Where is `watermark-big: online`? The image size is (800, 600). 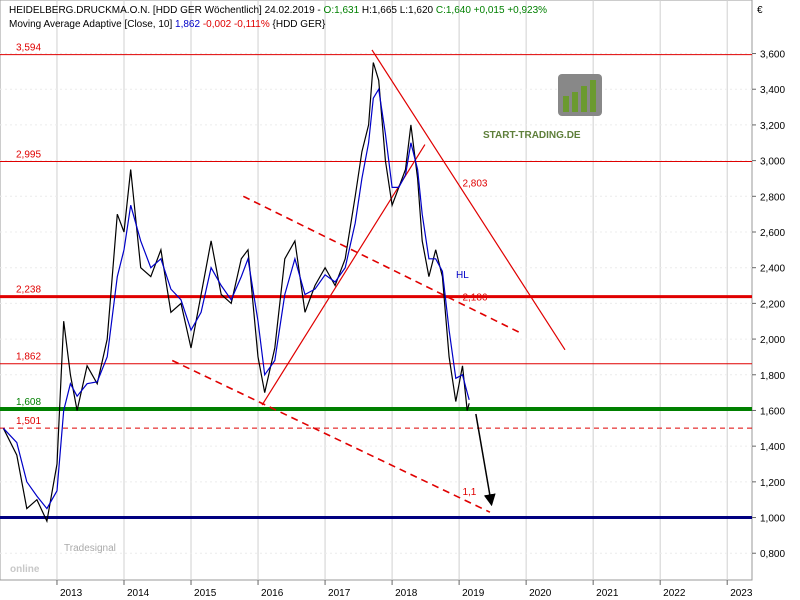 watermark-big: online is located at coordinates (25, 569).